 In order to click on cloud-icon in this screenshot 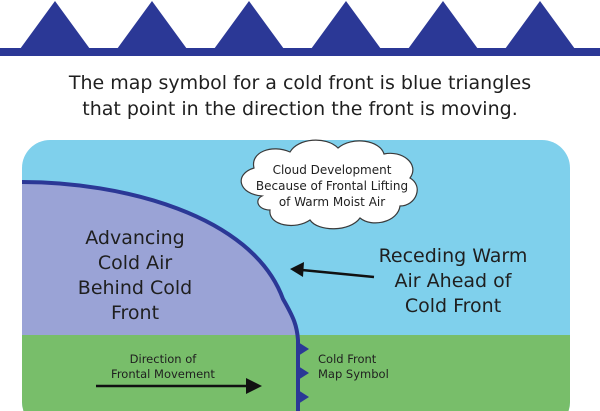, I will do `click(329, 184)`.